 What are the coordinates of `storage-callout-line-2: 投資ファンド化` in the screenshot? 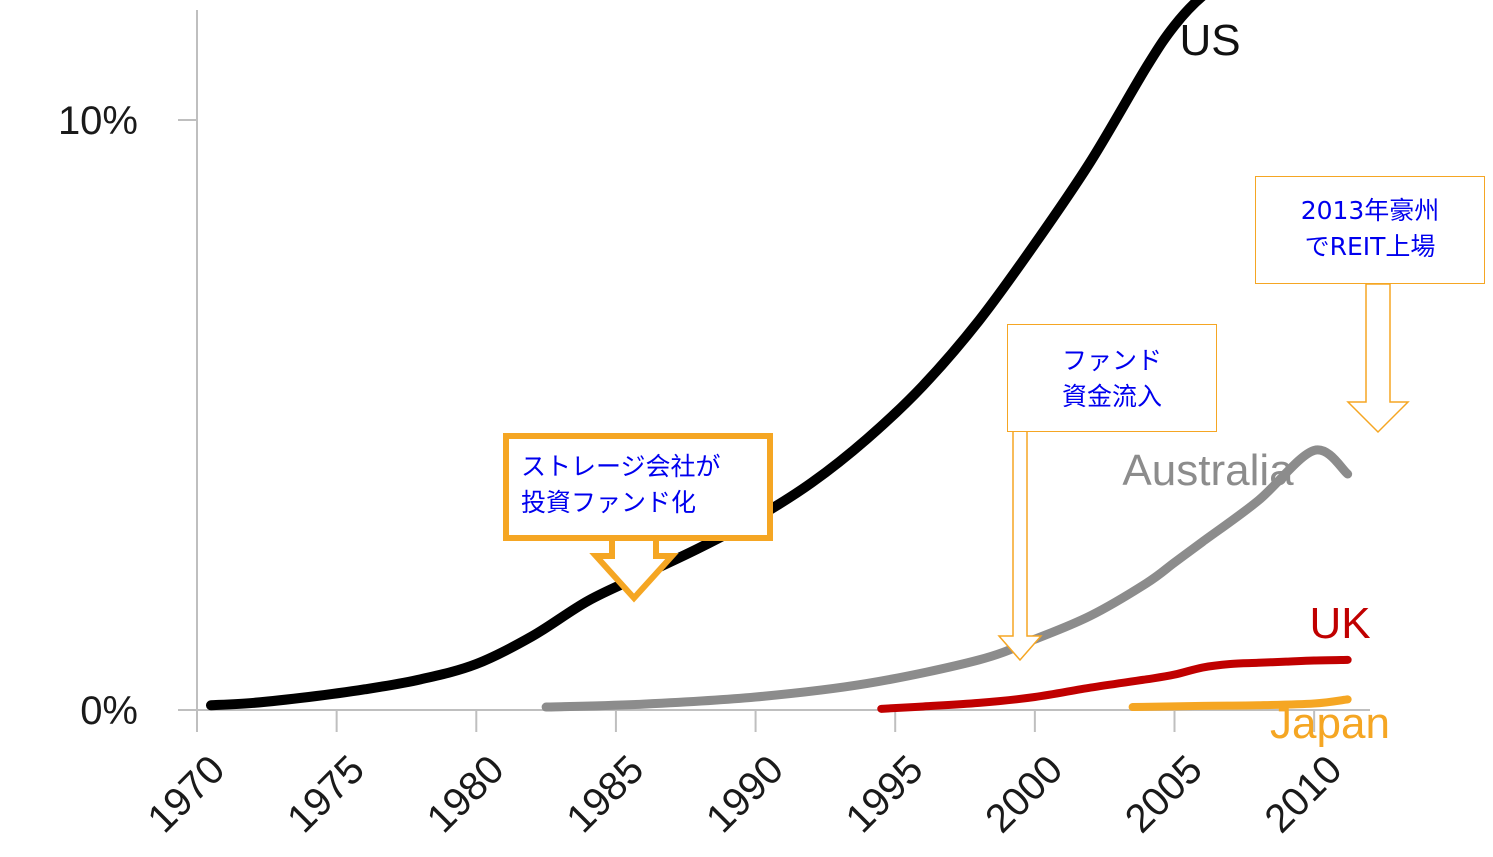 It's located at (609, 502).